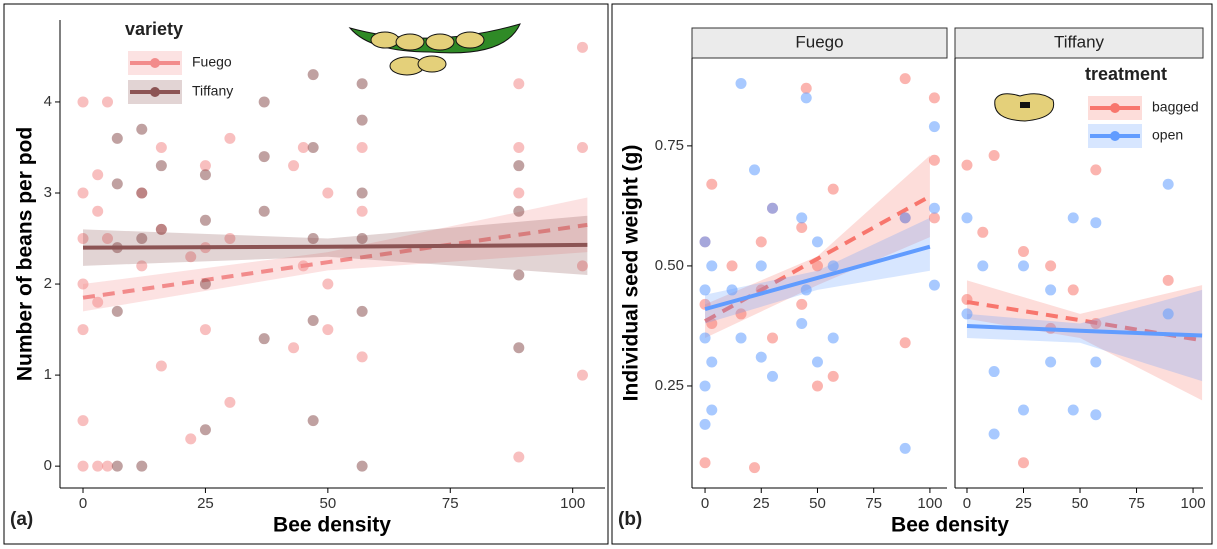 The image size is (1217, 549). Describe the element at coordinates (819, 43) in the screenshot. I see `facet-strip` at that location.